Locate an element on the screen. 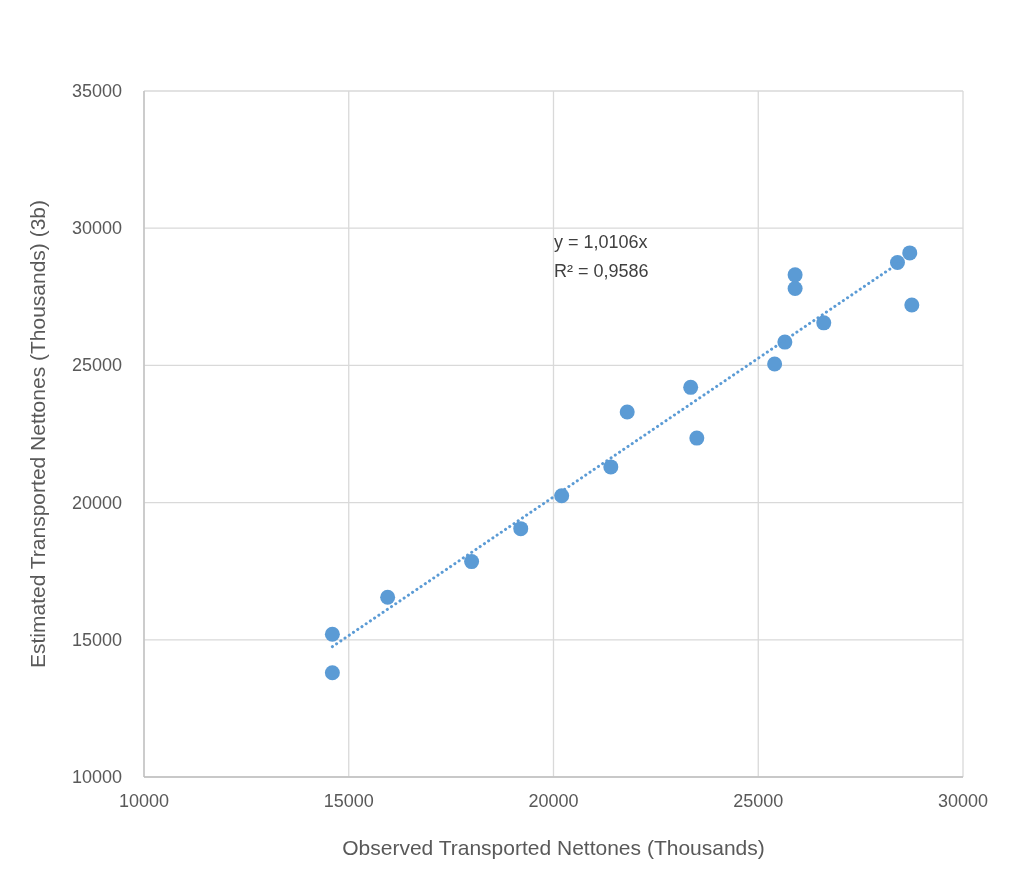  x-tick-label: 20000 is located at coordinates (553, 801).